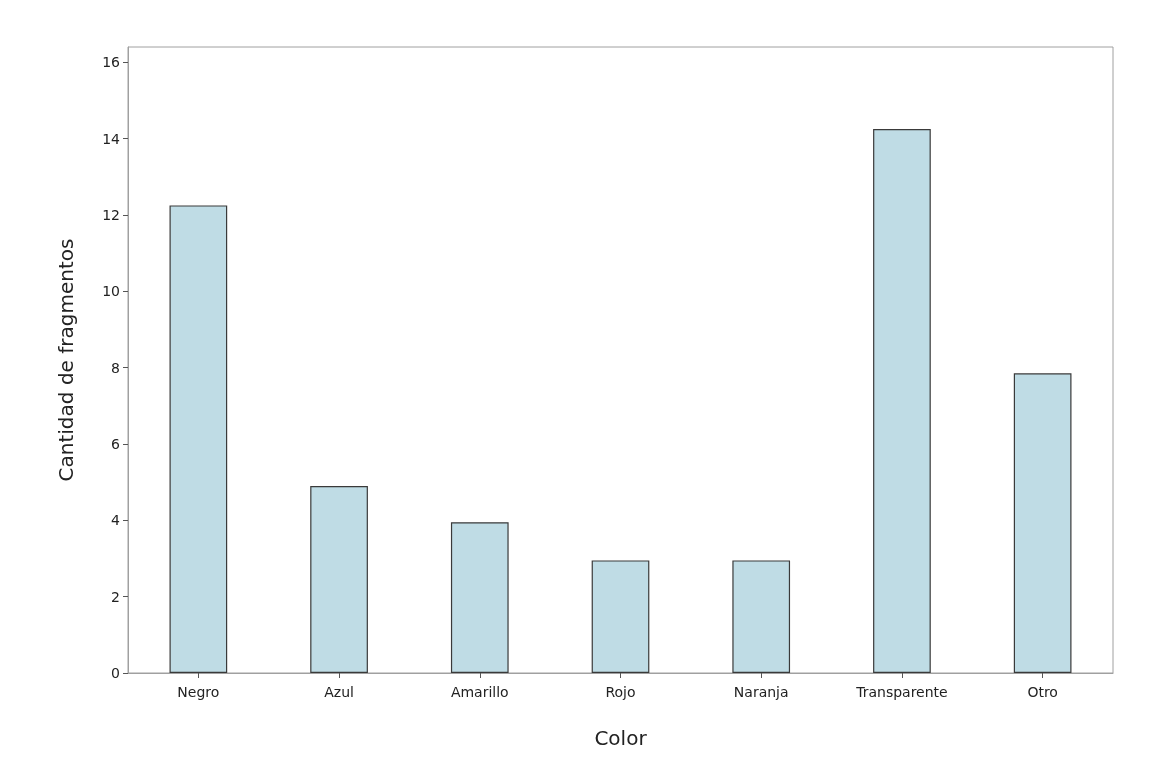  What do you see at coordinates (339, 692) in the screenshot?
I see `x-tick-label: Azul` at bounding box center [339, 692].